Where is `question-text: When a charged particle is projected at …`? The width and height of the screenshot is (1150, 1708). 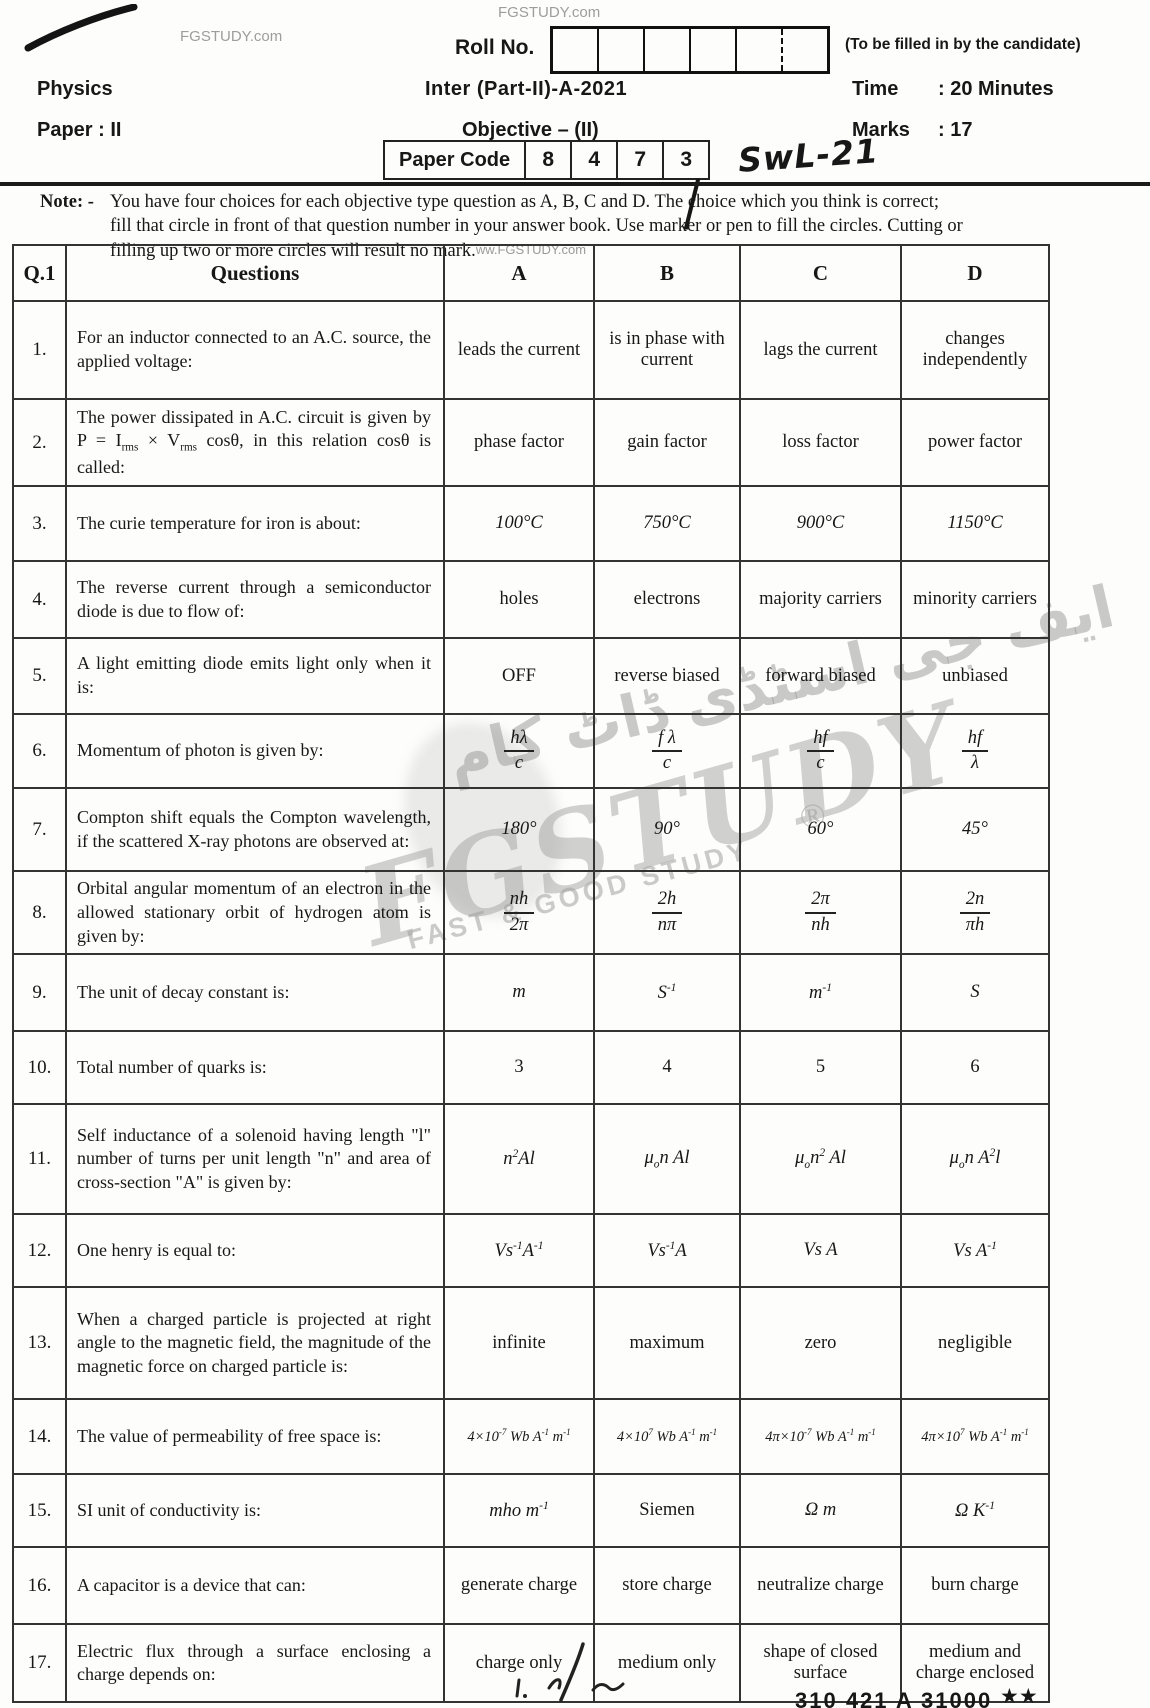 question-text: When a charged particle is projected at … is located at coordinates (255, 1343).